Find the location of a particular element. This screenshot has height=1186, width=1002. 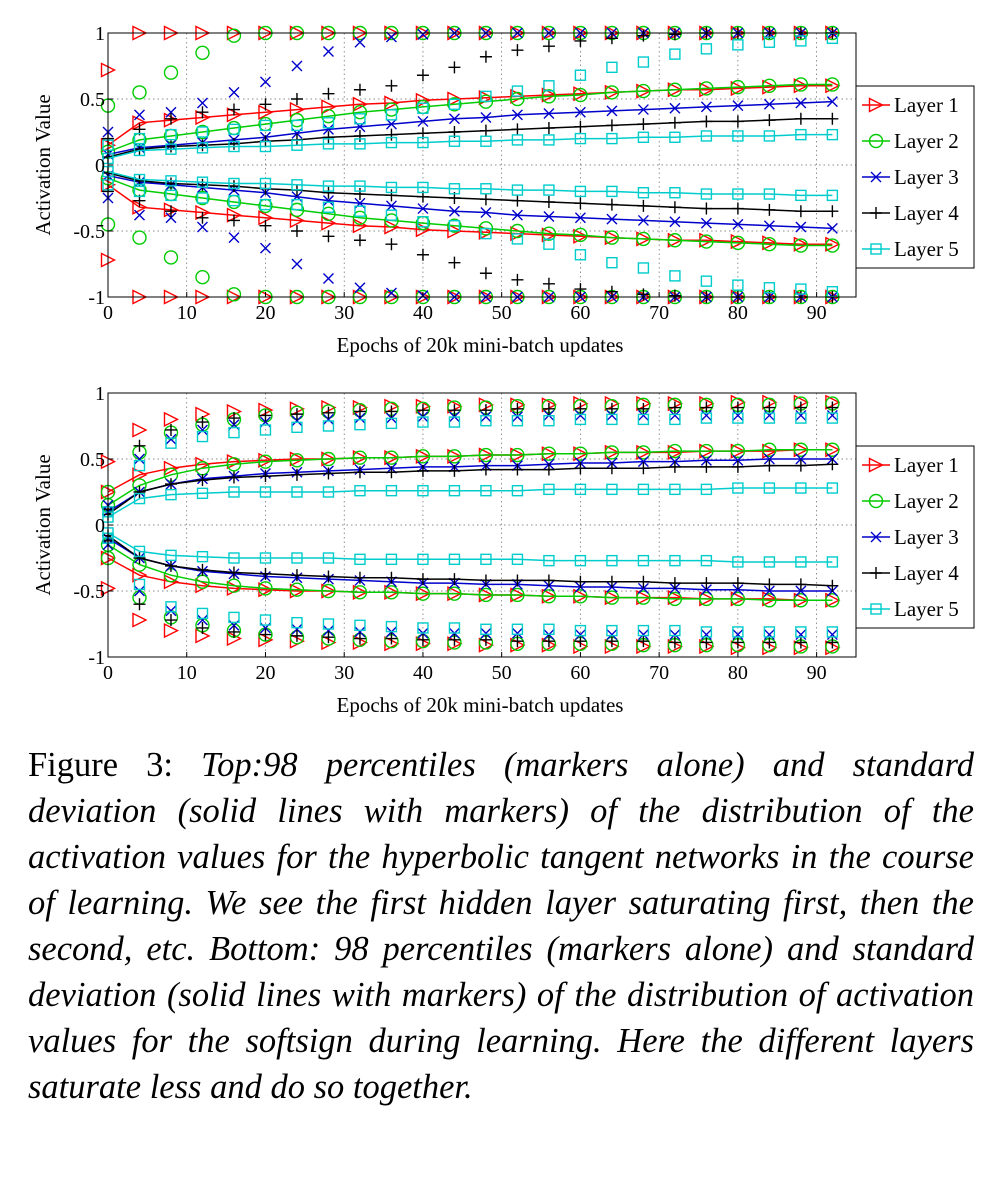

chart-1-legend-marker is located at coordinates (876, 249).